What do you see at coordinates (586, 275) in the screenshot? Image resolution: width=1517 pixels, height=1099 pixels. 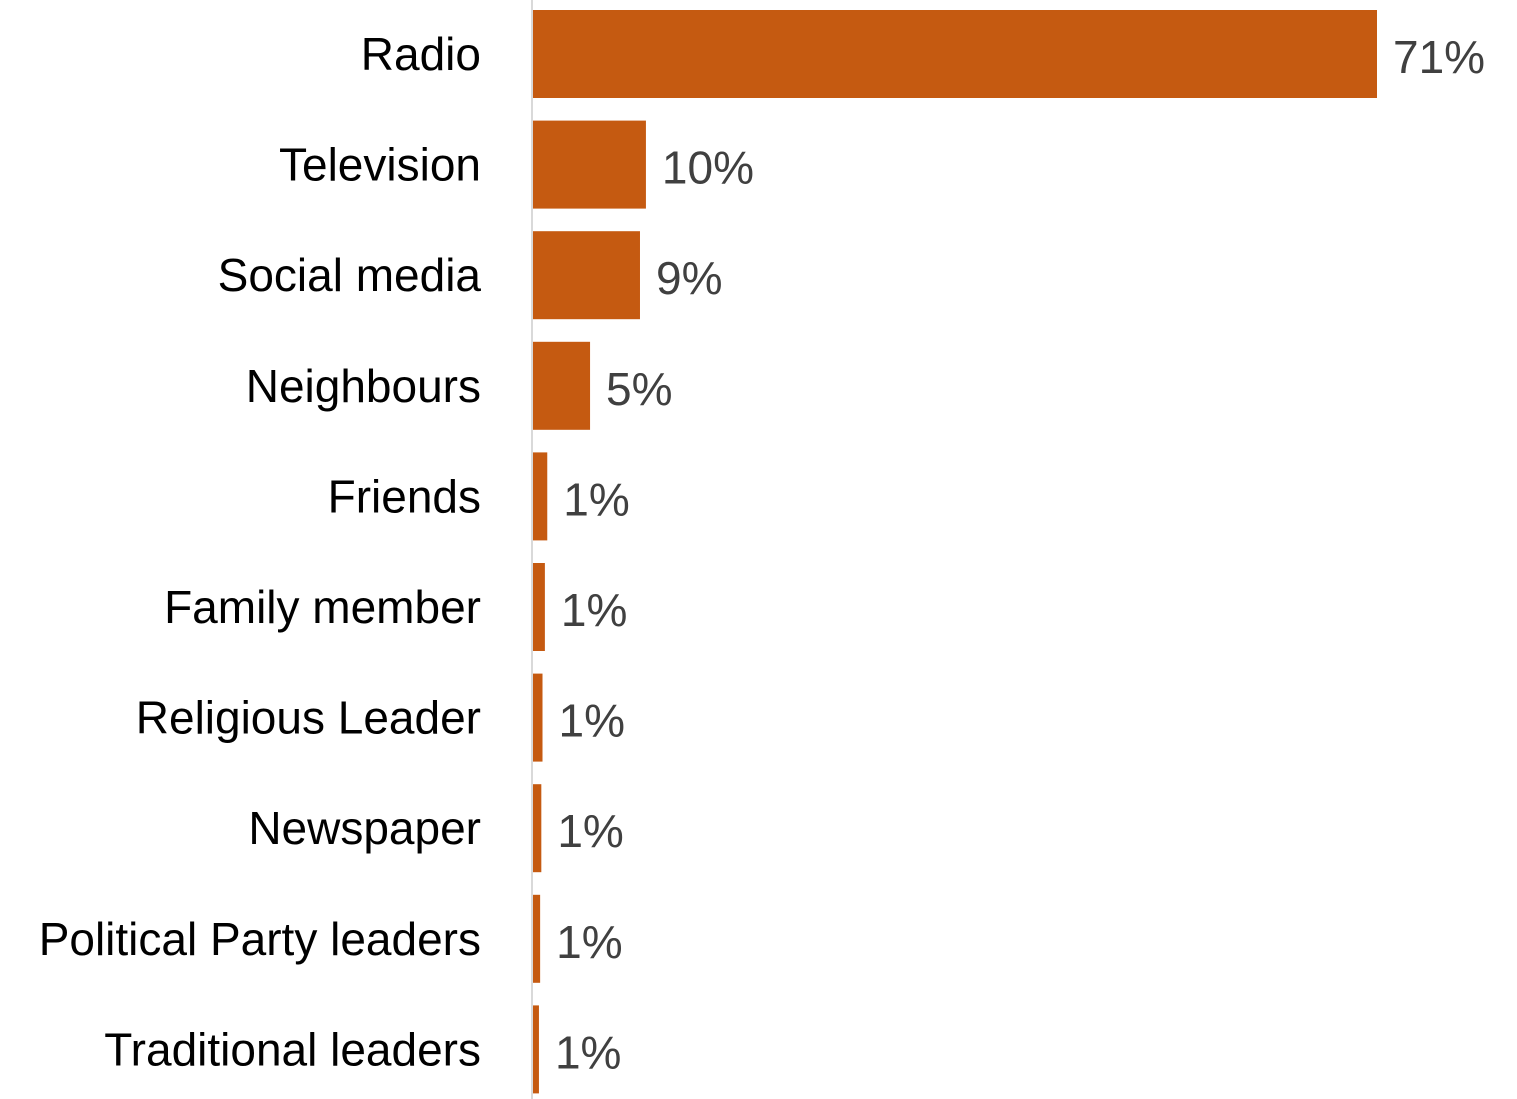 I see `bar-social-media` at bounding box center [586, 275].